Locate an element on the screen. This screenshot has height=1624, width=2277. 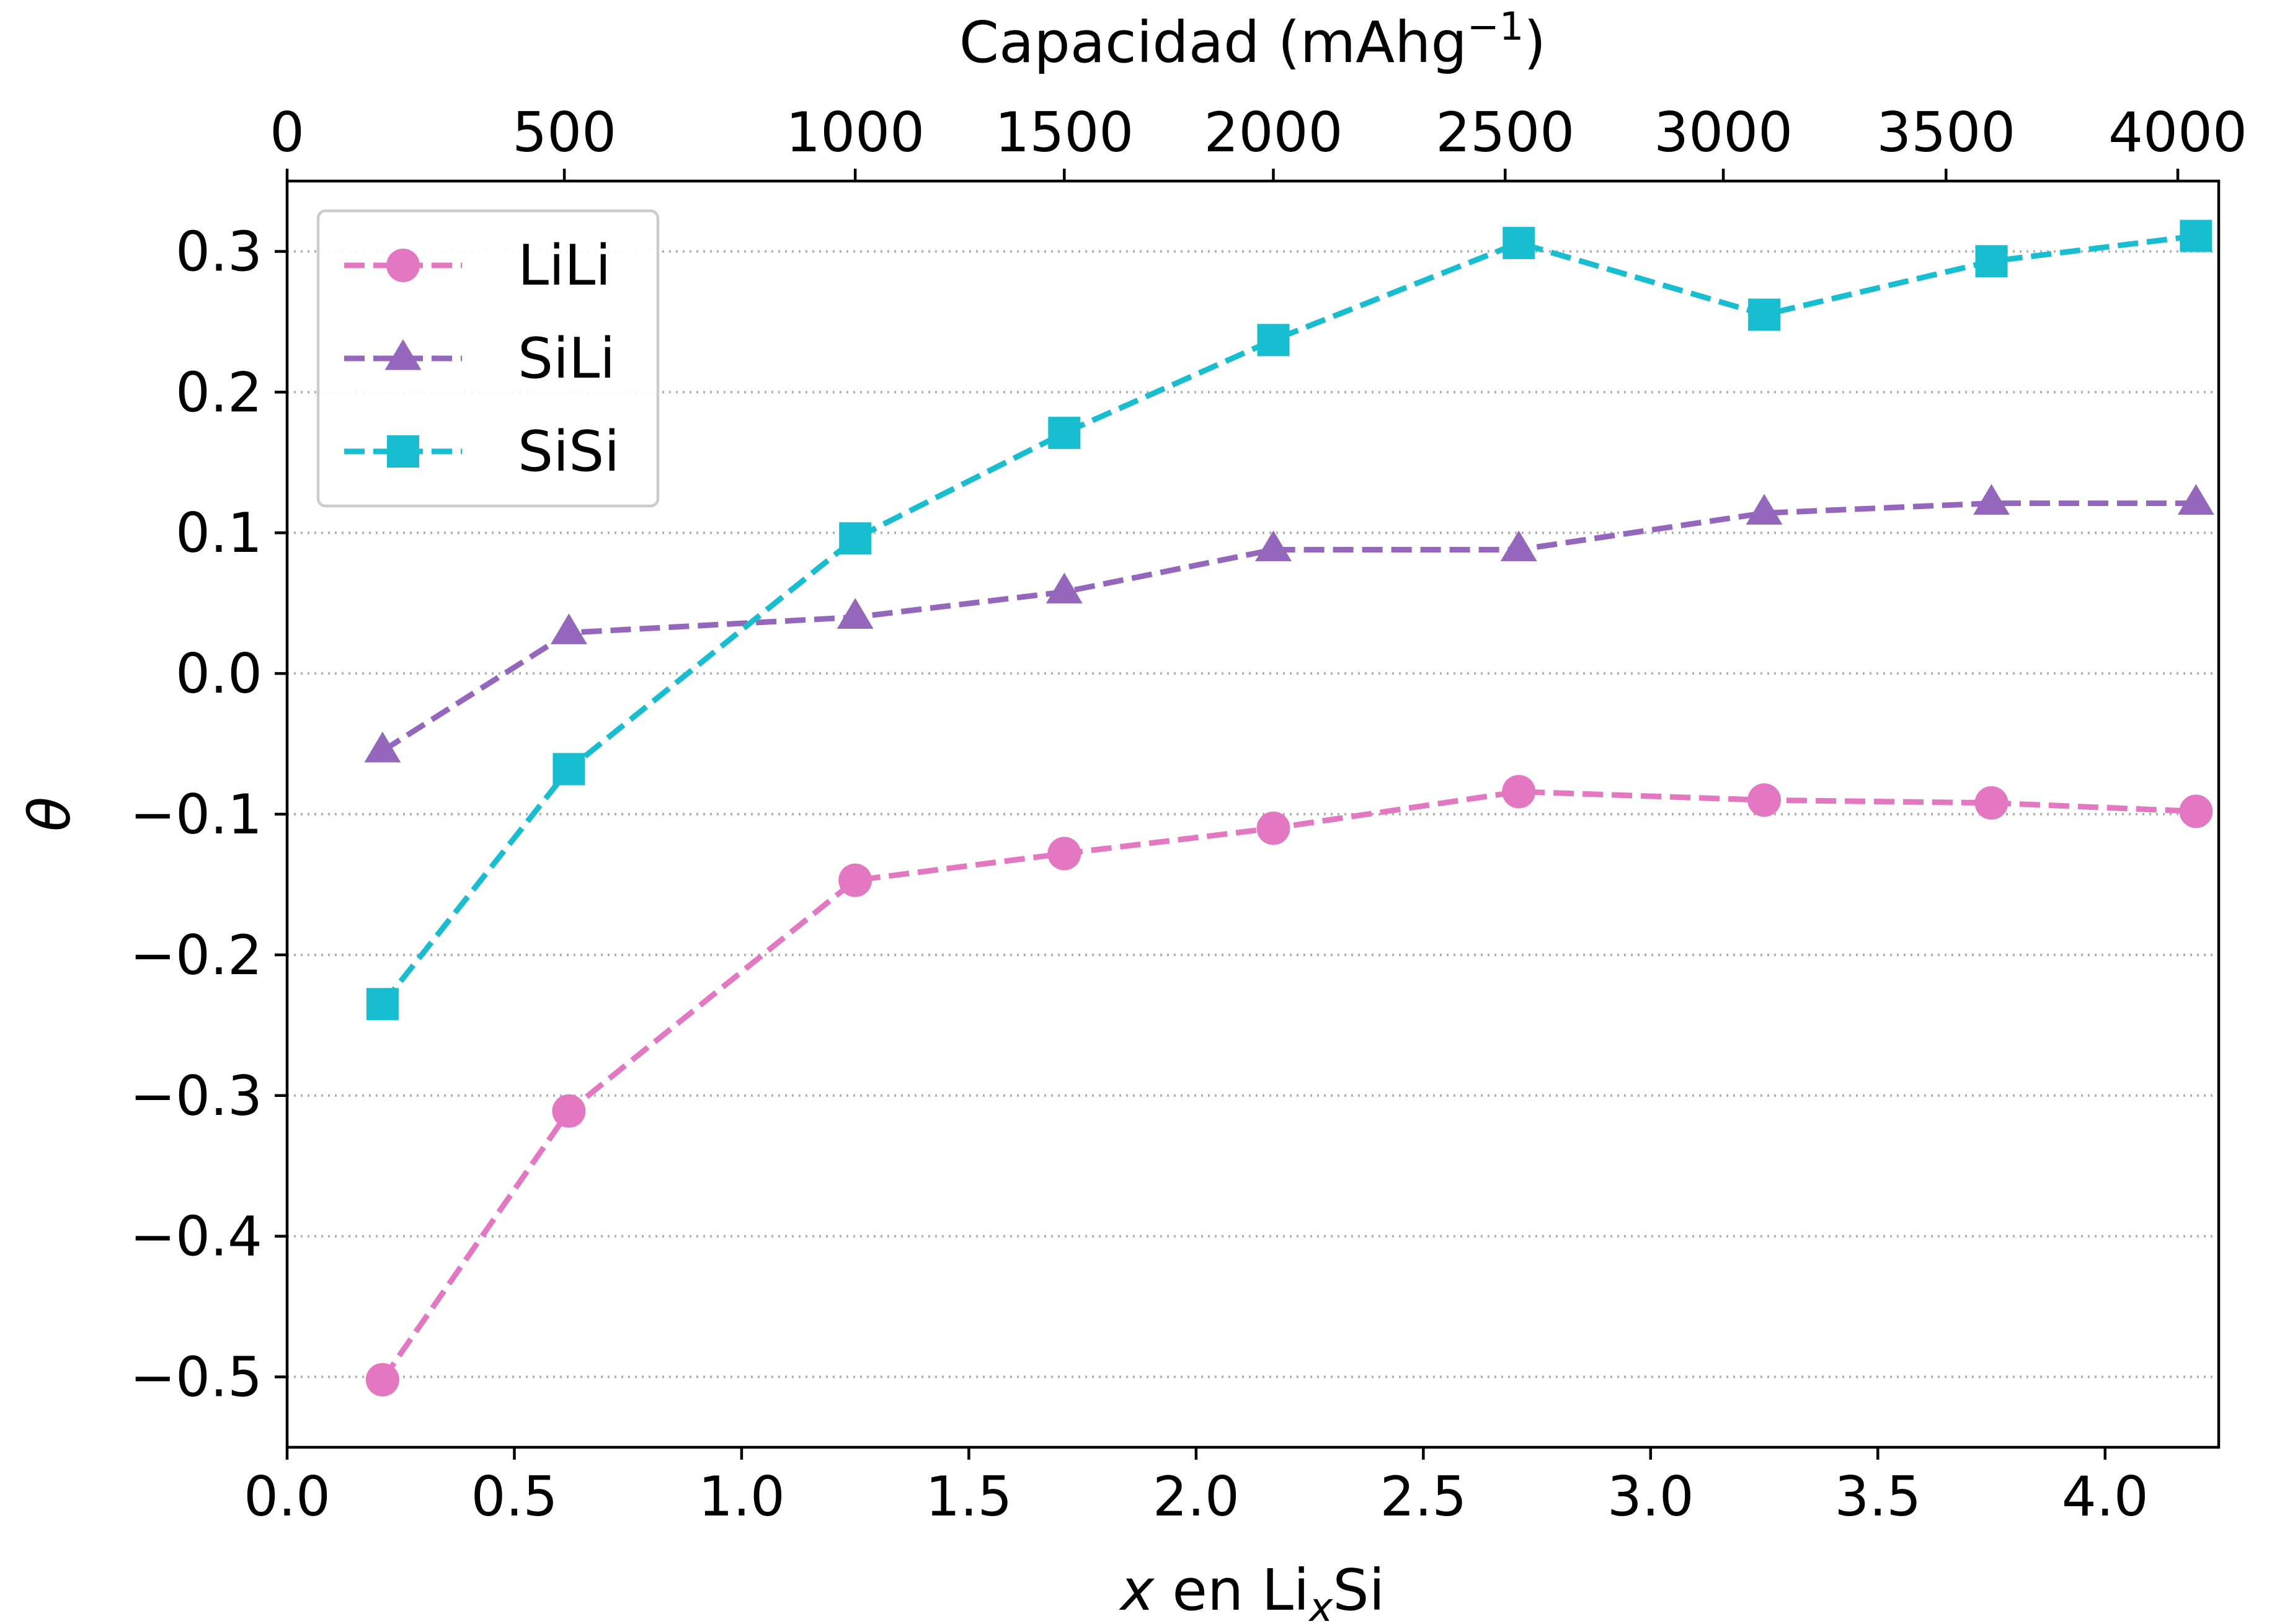
top-tick-label: 1500 is located at coordinates (1064, 132).